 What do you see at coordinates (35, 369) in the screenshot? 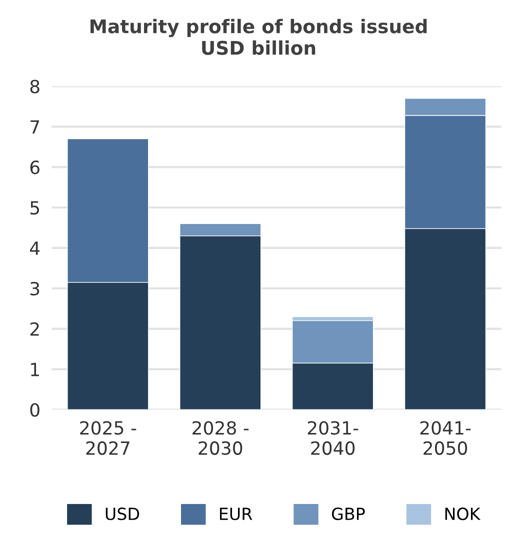
I see `y-tick-label: 1` at bounding box center [35, 369].